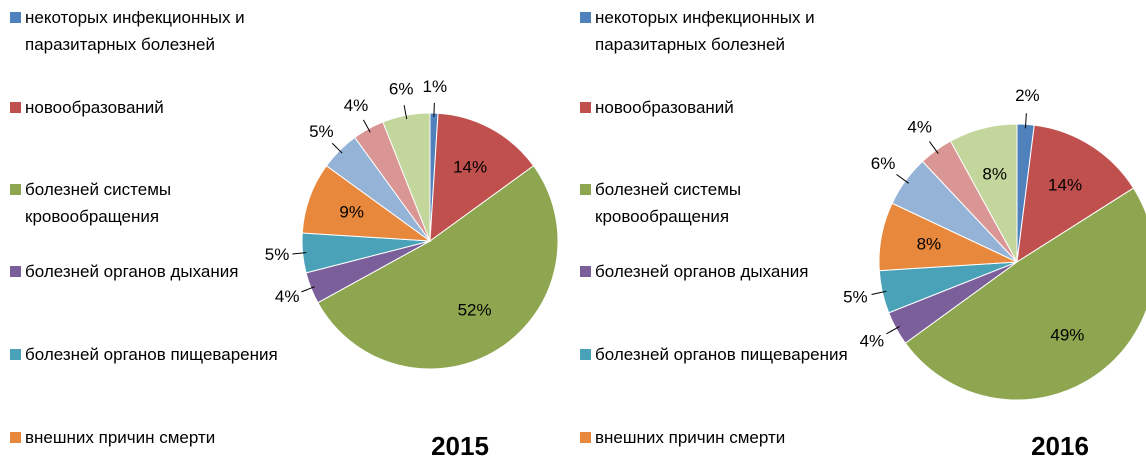 The height and width of the screenshot is (474, 1146). What do you see at coordinates (351, 211) in the screenshot?
I see `data-label: 9%` at bounding box center [351, 211].